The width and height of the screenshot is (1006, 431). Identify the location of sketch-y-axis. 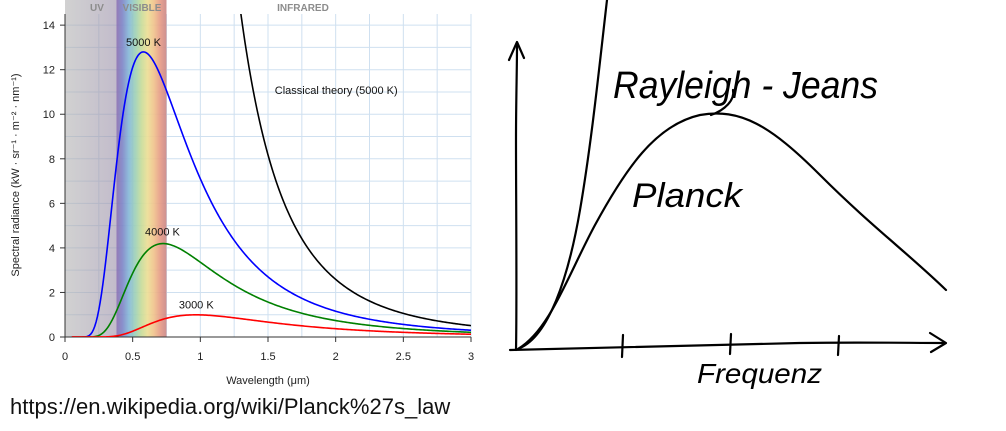
(516, 197).